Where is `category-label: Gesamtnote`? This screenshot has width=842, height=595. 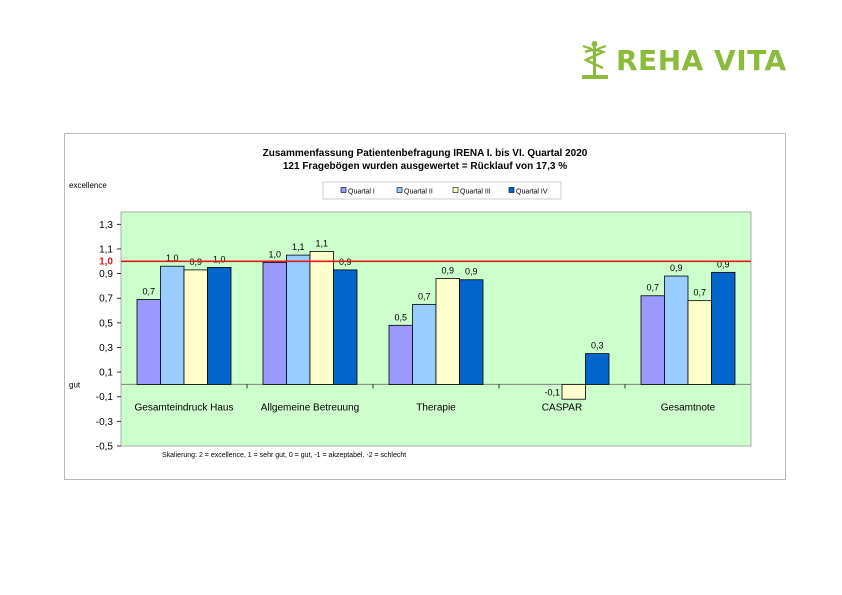
category-label: Gesamtnote is located at coordinates (688, 407).